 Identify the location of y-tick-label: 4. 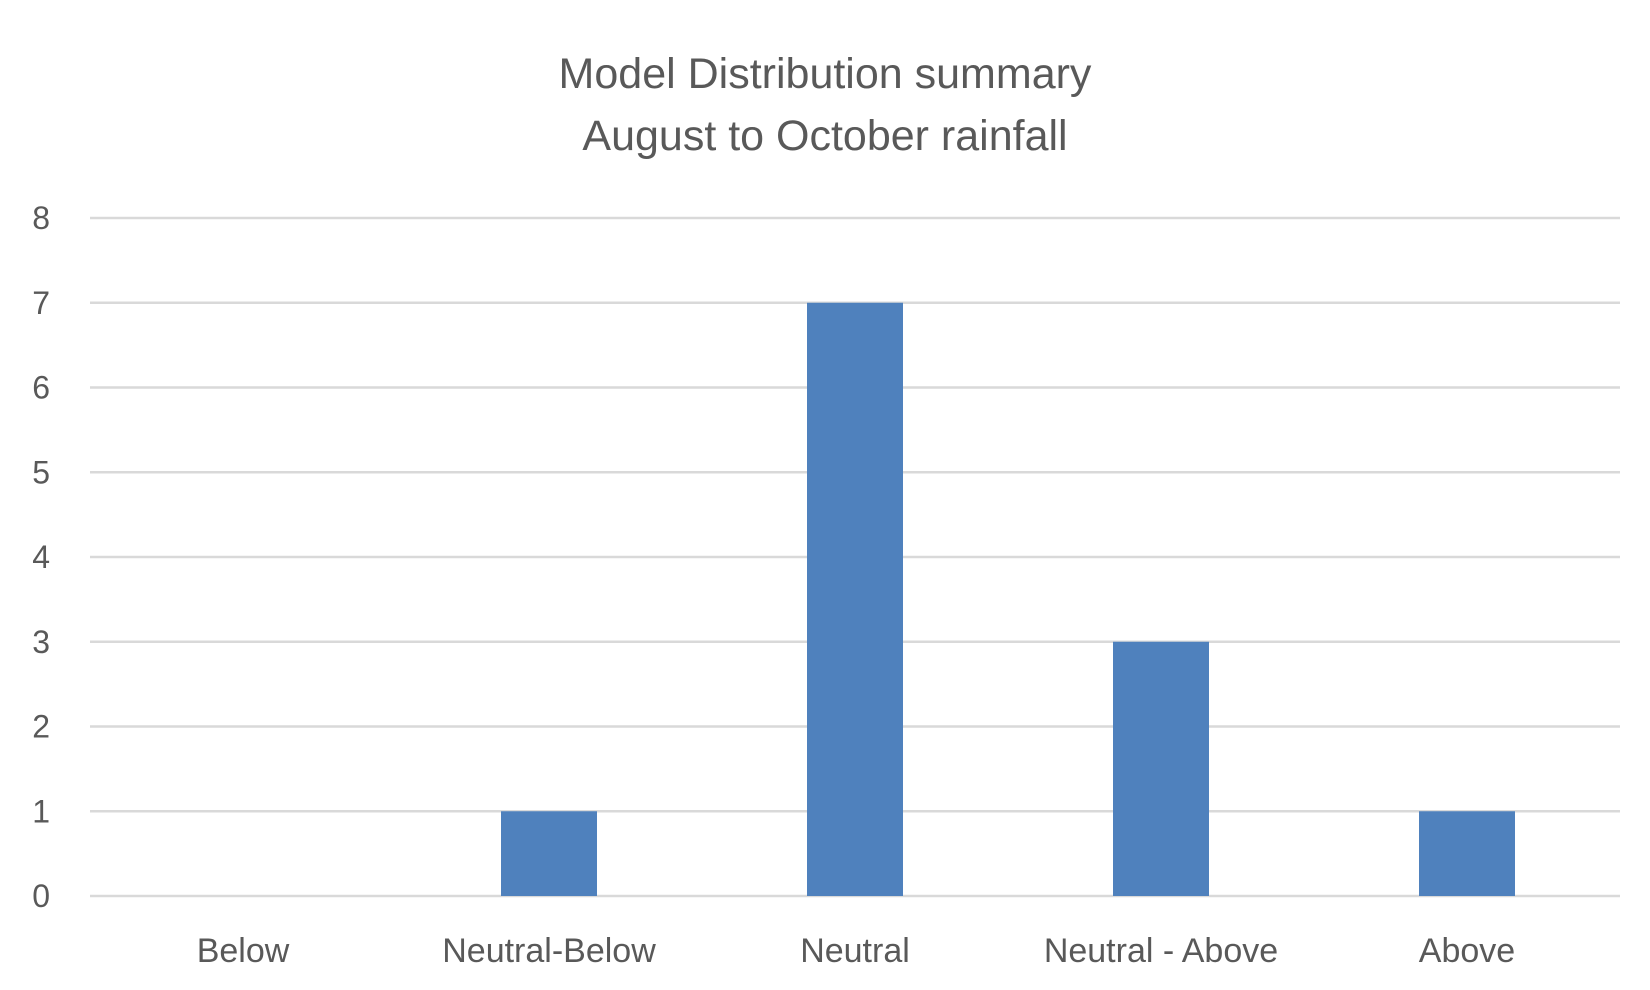
(41, 557).